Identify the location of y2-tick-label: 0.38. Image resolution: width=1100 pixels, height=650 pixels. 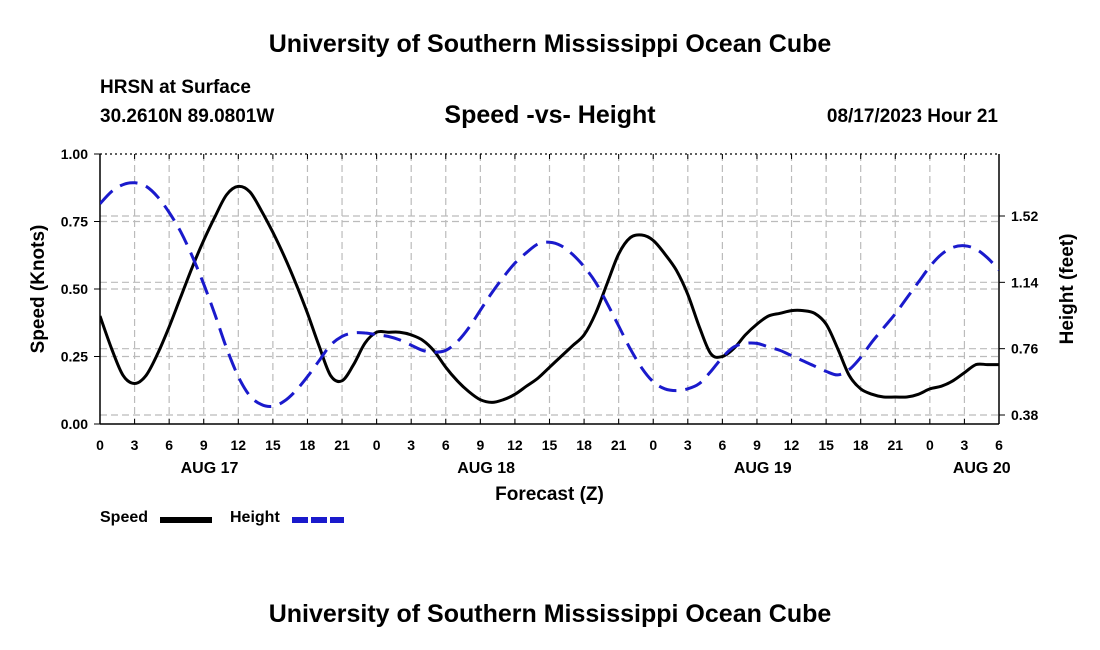
(1024, 415).